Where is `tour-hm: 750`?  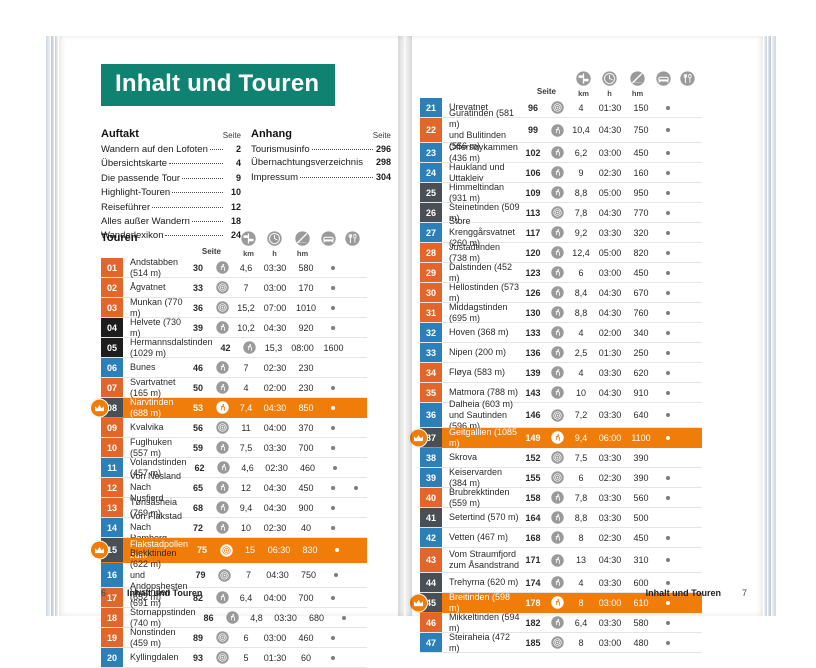
tour-hm: 750 is located at coordinates (309, 575).